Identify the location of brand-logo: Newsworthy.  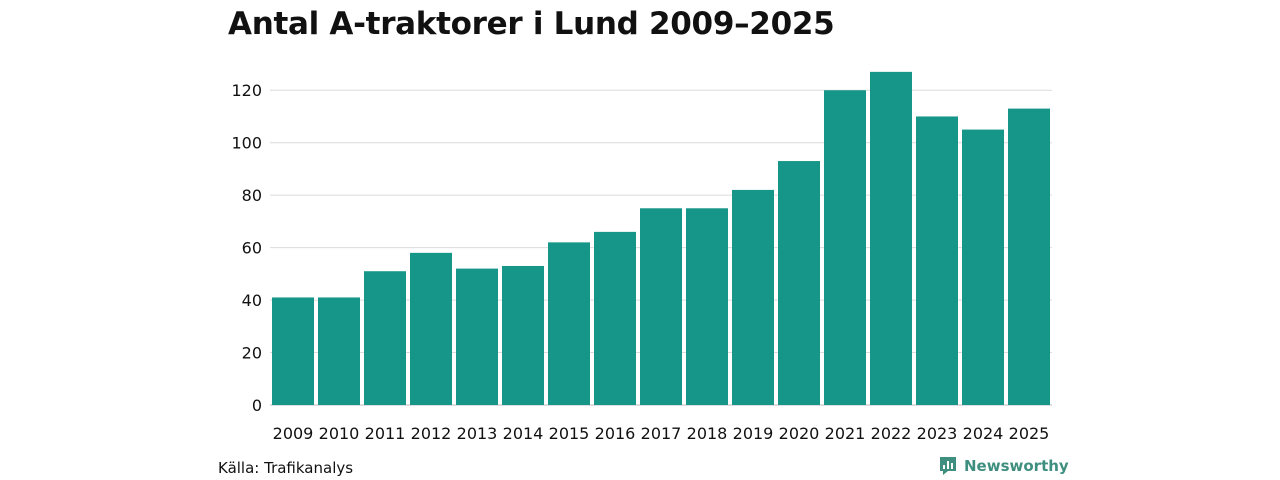
(1003, 466).